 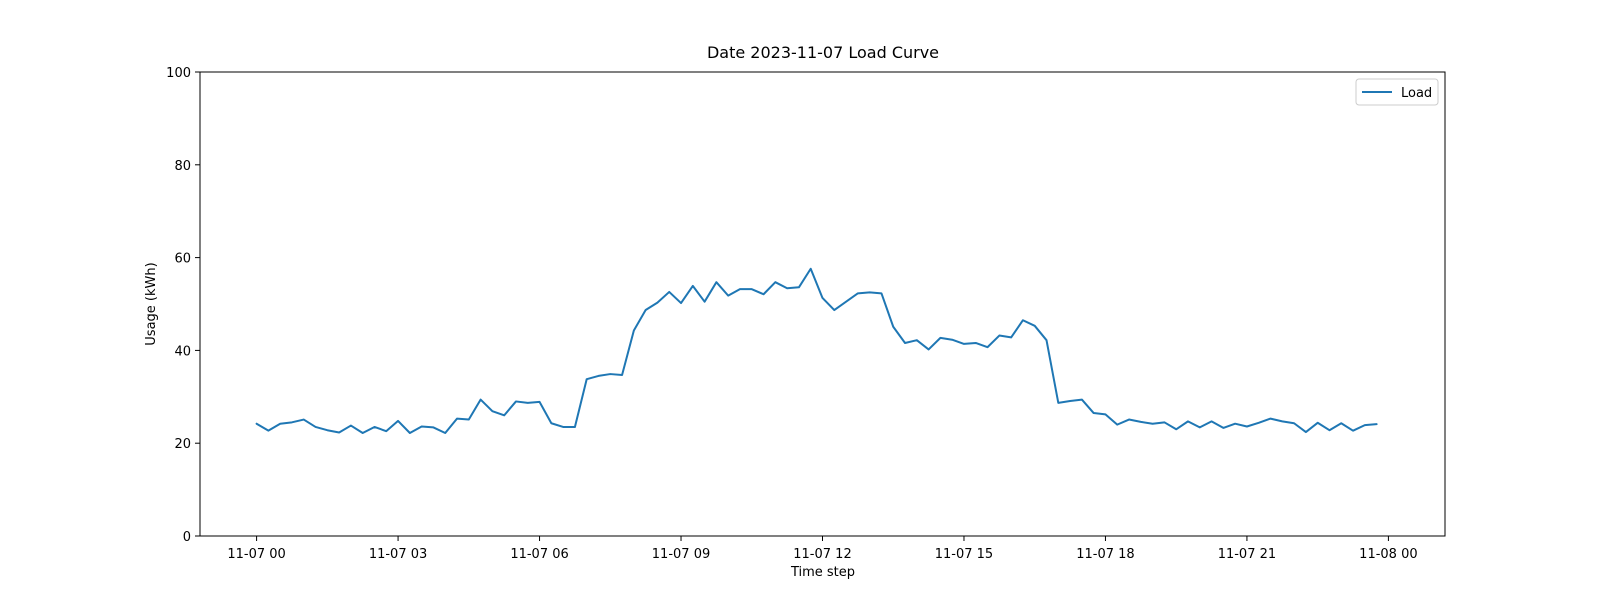 I want to click on x-tick-label: 11-07 21, so click(x=1247, y=554).